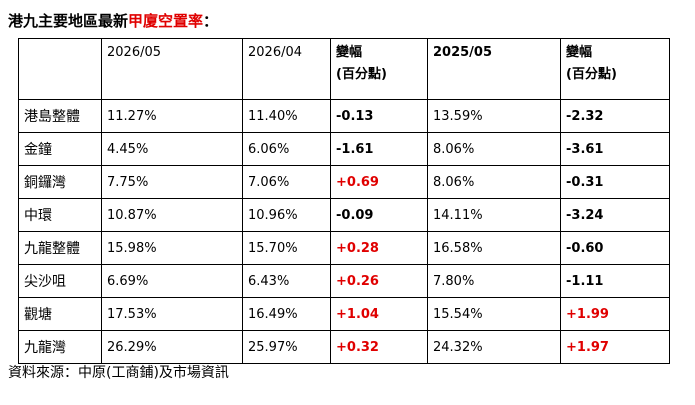 The width and height of the screenshot is (695, 405). I want to click on value-cell: 26.29%, so click(172, 347).